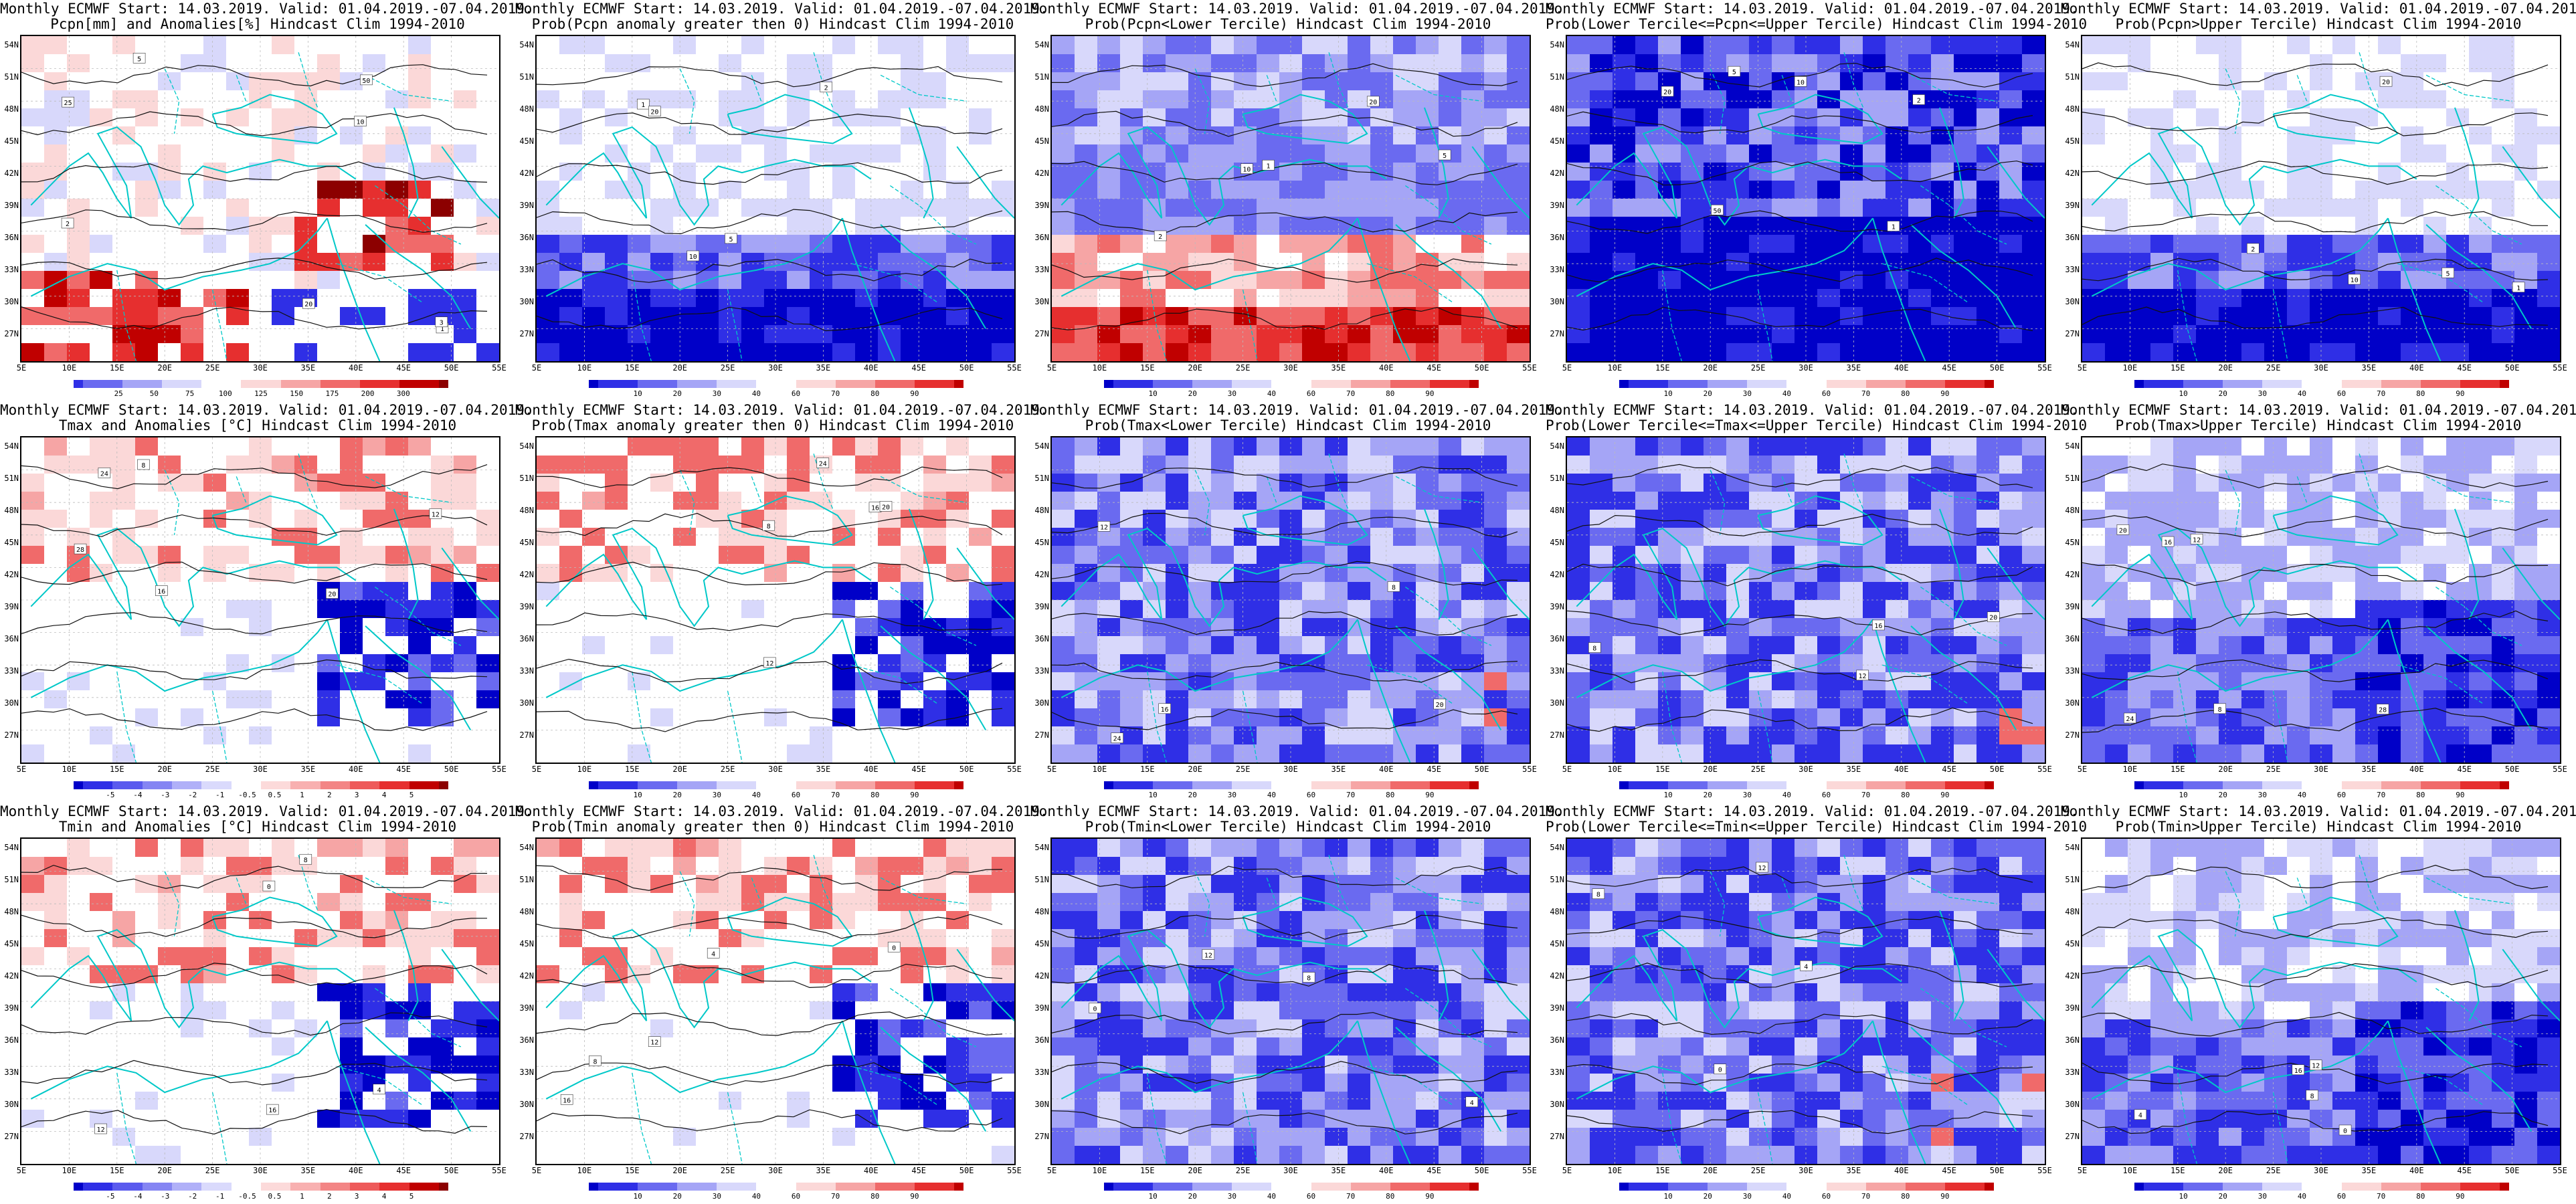 The height and width of the screenshot is (1204, 2576). I want to click on contour-label: 10, so click(1246, 168).